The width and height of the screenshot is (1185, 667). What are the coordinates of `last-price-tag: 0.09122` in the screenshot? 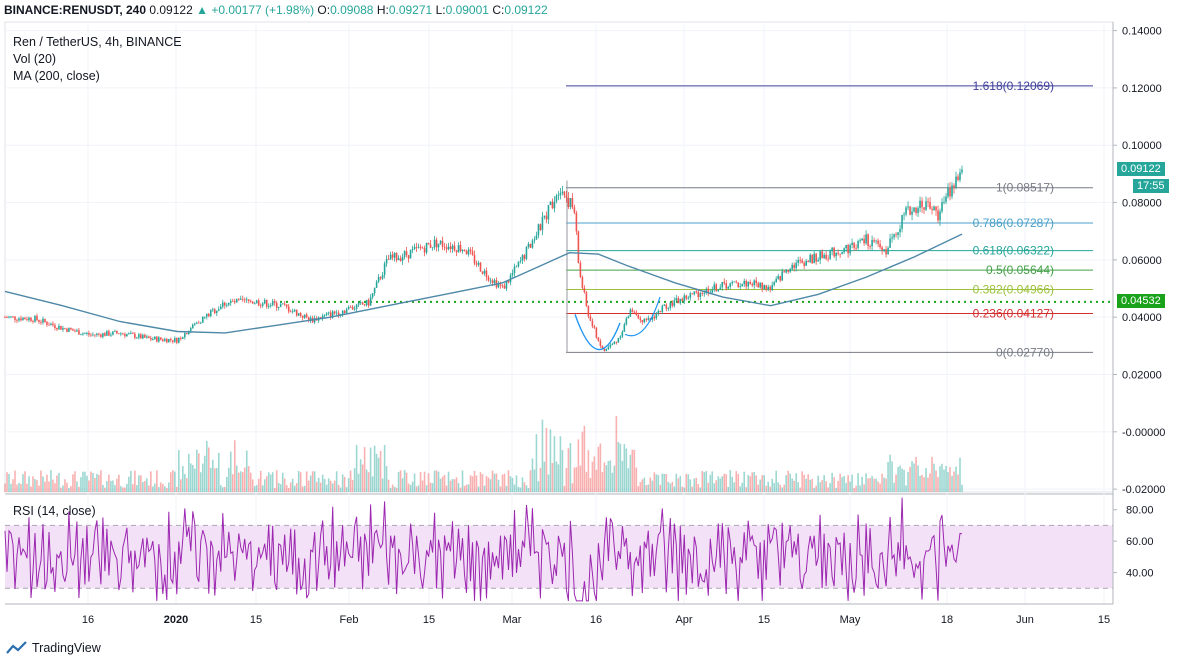 It's located at (1141, 169).